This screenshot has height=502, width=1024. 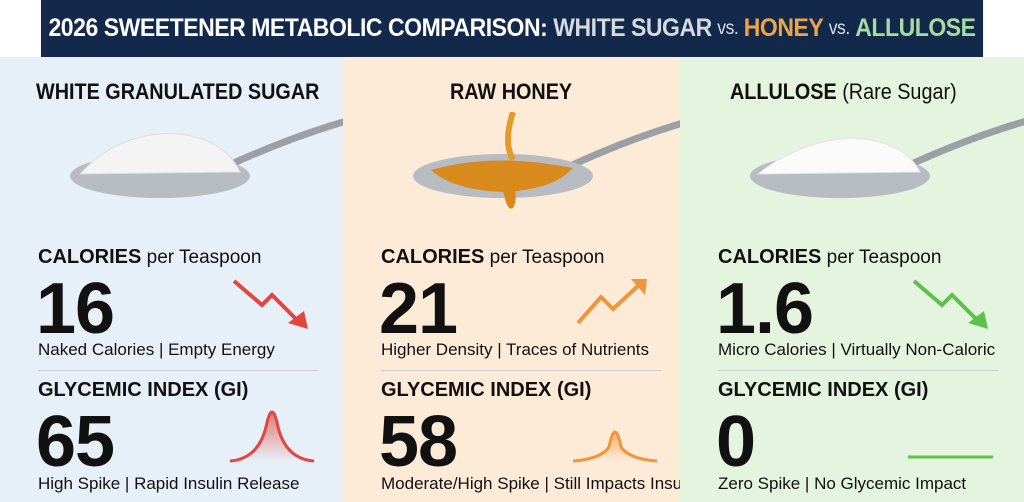 I want to click on sweetener-name: ALLULOSE, so click(x=783, y=91).